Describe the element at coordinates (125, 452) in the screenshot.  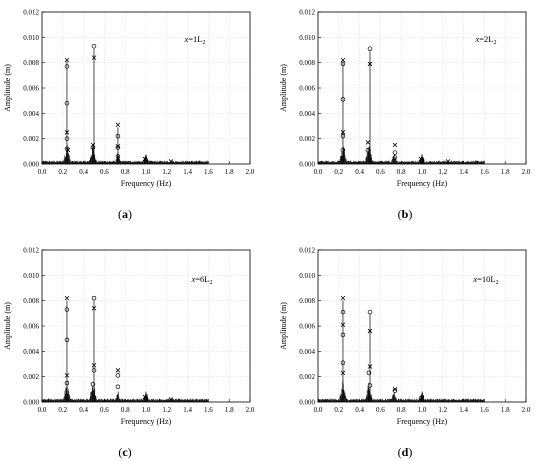
I see `caption-letter: c` at that location.